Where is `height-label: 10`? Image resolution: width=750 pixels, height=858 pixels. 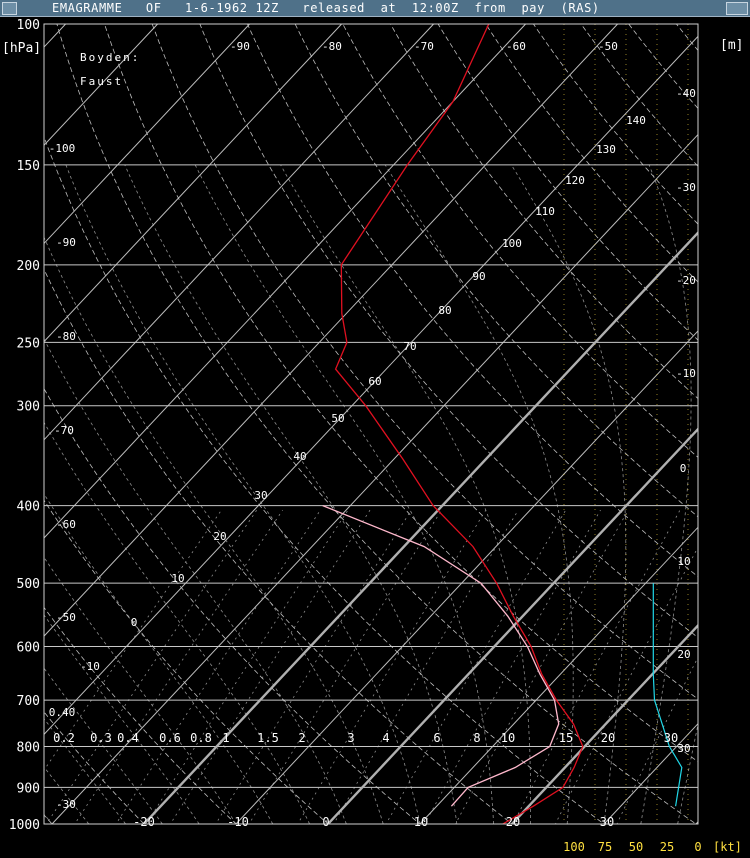
height-label: 10 is located at coordinates (683, 561).